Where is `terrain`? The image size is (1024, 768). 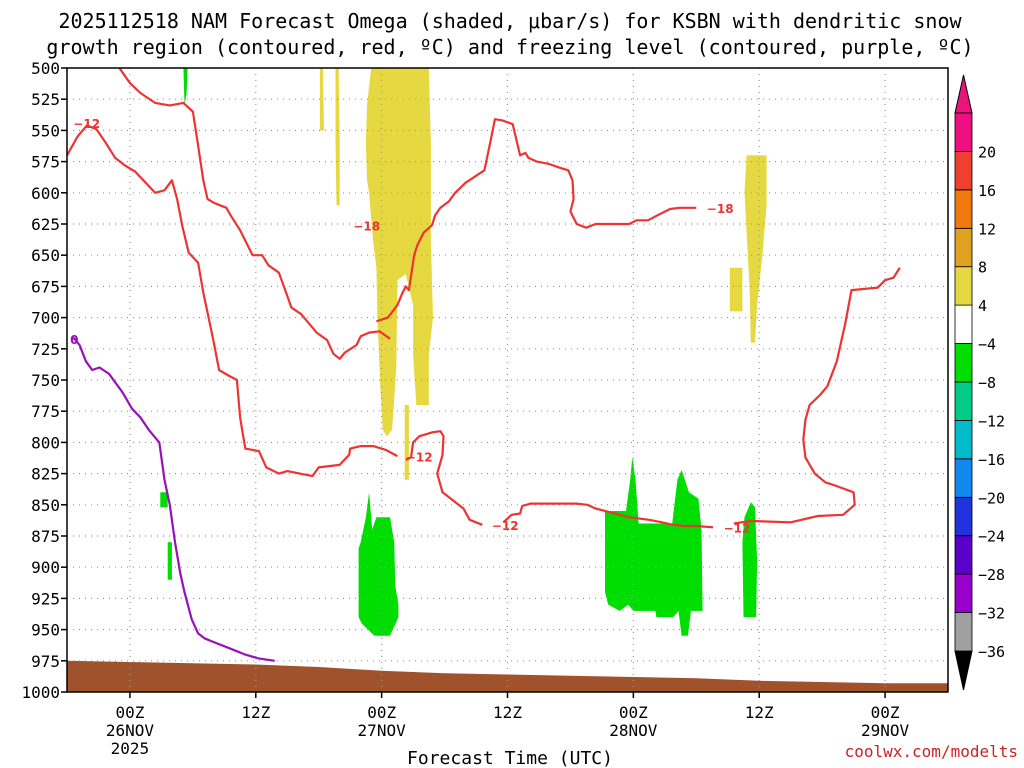
terrain is located at coordinates (507, 676).